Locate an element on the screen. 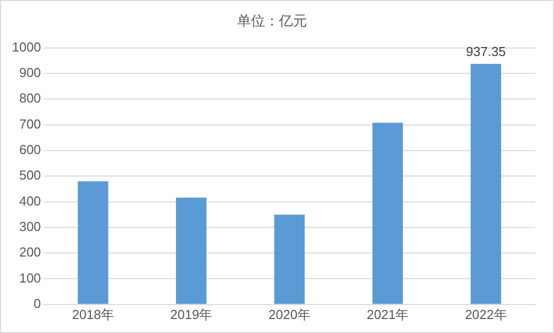  data-label: 937.35 is located at coordinates (486, 51).